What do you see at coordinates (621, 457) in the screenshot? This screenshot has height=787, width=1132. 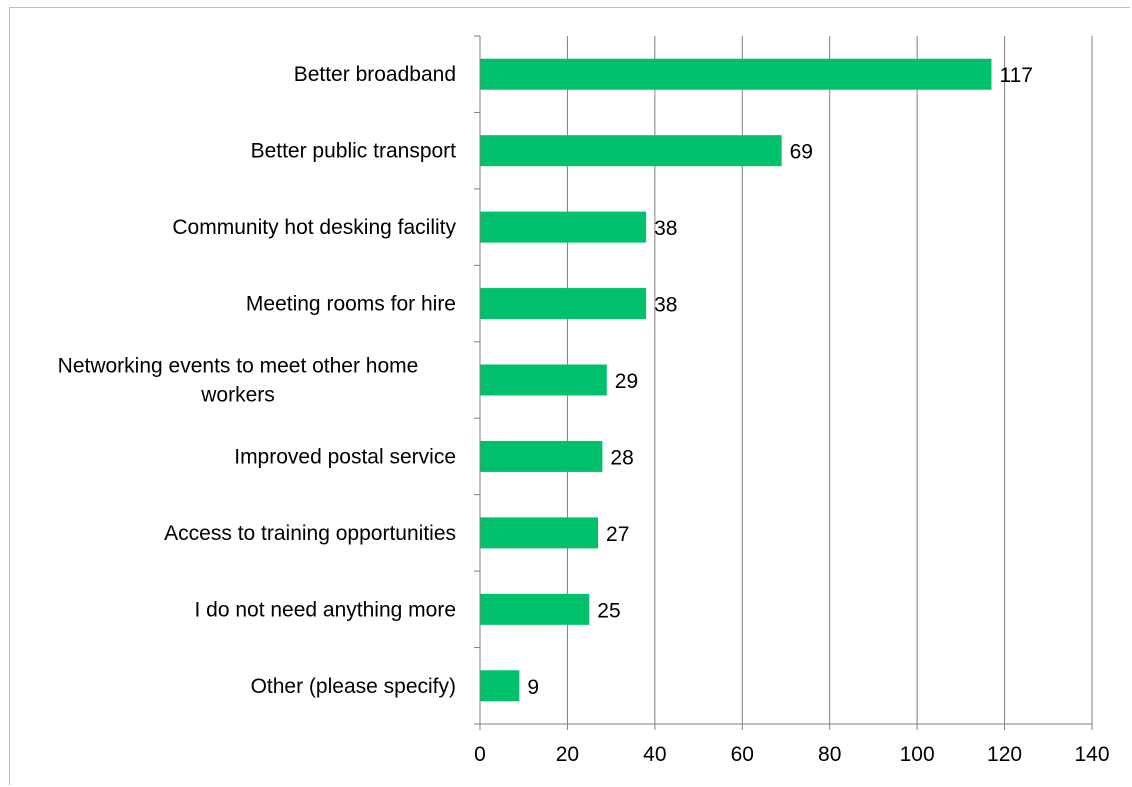 I see `data-label: 28` at bounding box center [621, 457].